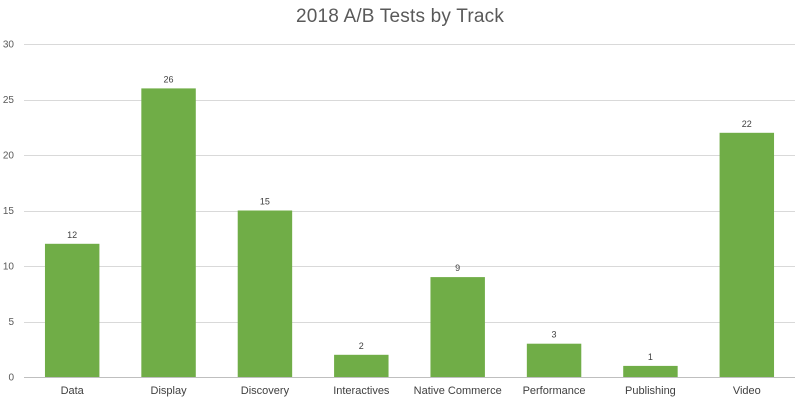 The width and height of the screenshot is (800, 404). I want to click on bar-publishing, so click(650, 371).